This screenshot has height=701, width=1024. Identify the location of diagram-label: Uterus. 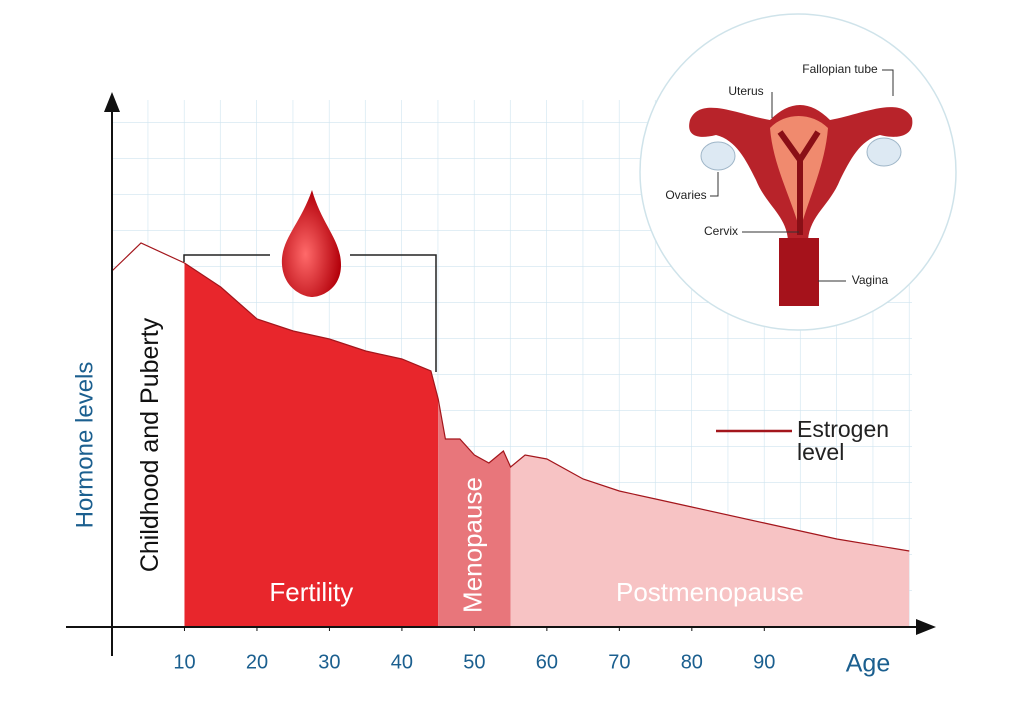
(745, 91).